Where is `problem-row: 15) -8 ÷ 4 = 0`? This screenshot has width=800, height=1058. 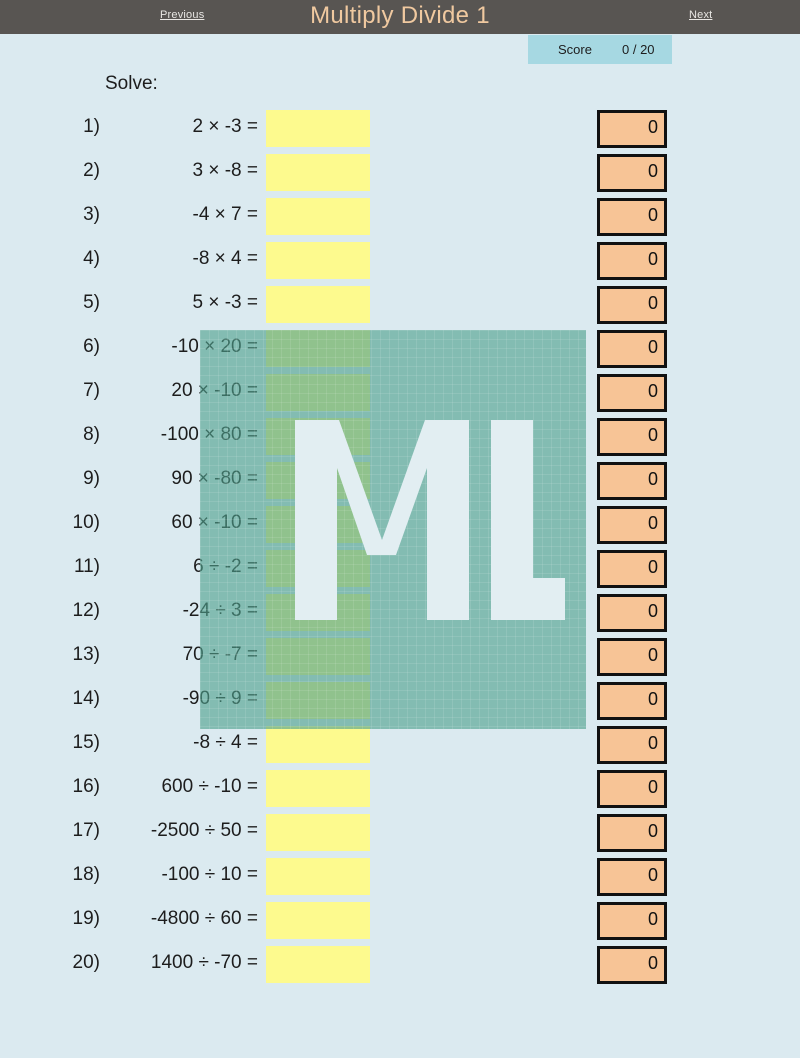
problem-row: 15) -8 ÷ 4 = 0 is located at coordinates (400, 748).